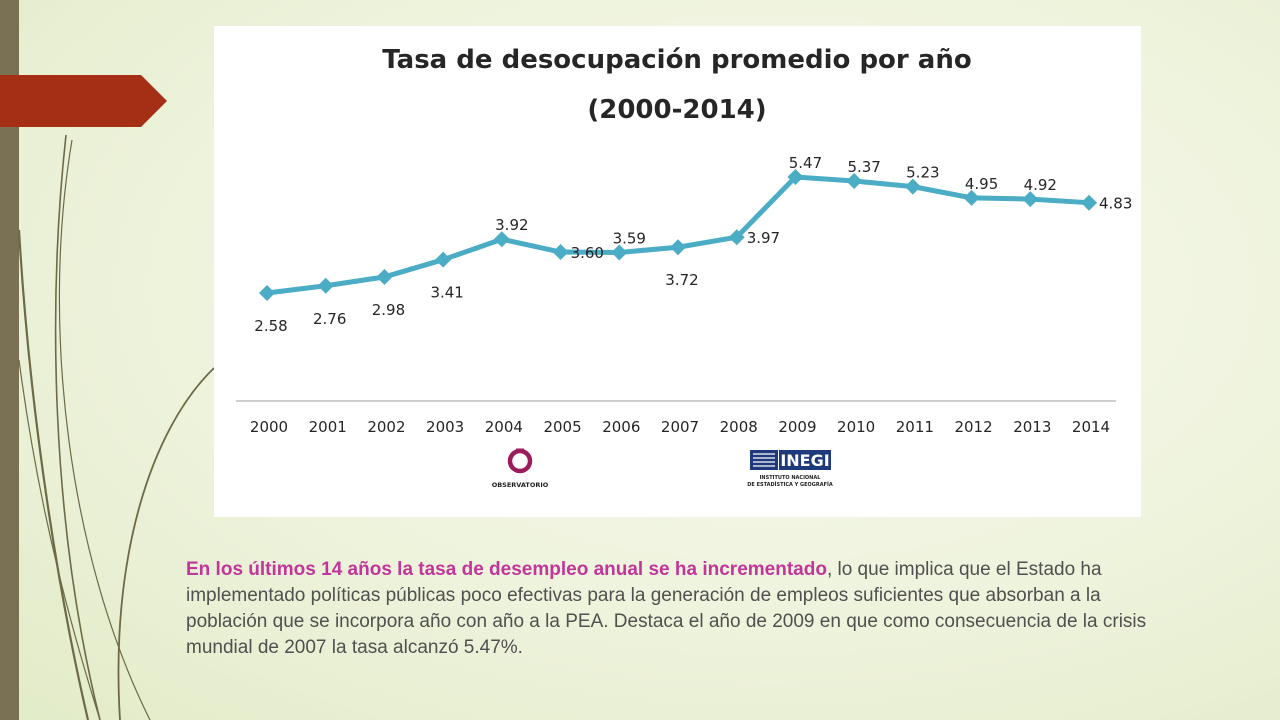 The height and width of the screenshot is (720, 1280). What do you see at coordinates (804, 460) in the screenshot?
I see `inegi-logo-text: INEGI` at bounding box center [804, 460].